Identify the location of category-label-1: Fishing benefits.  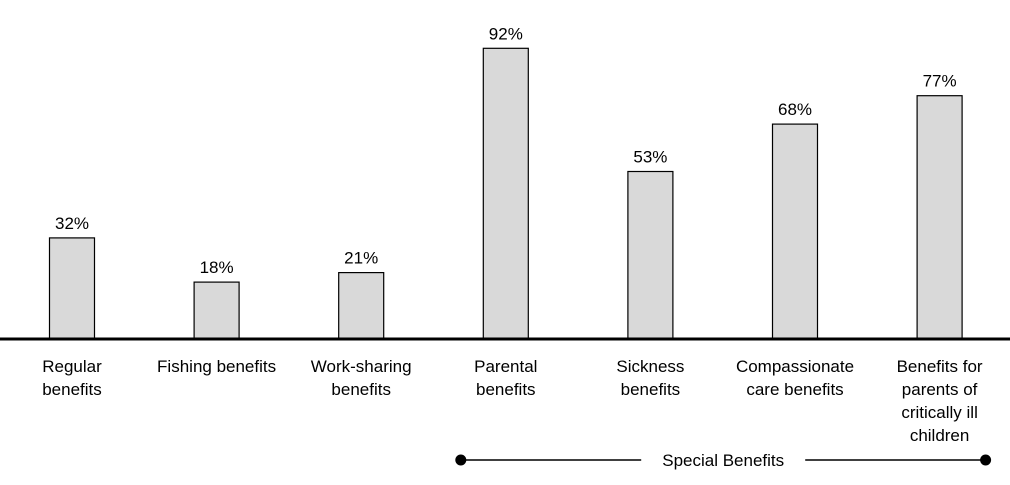
(216, 366).